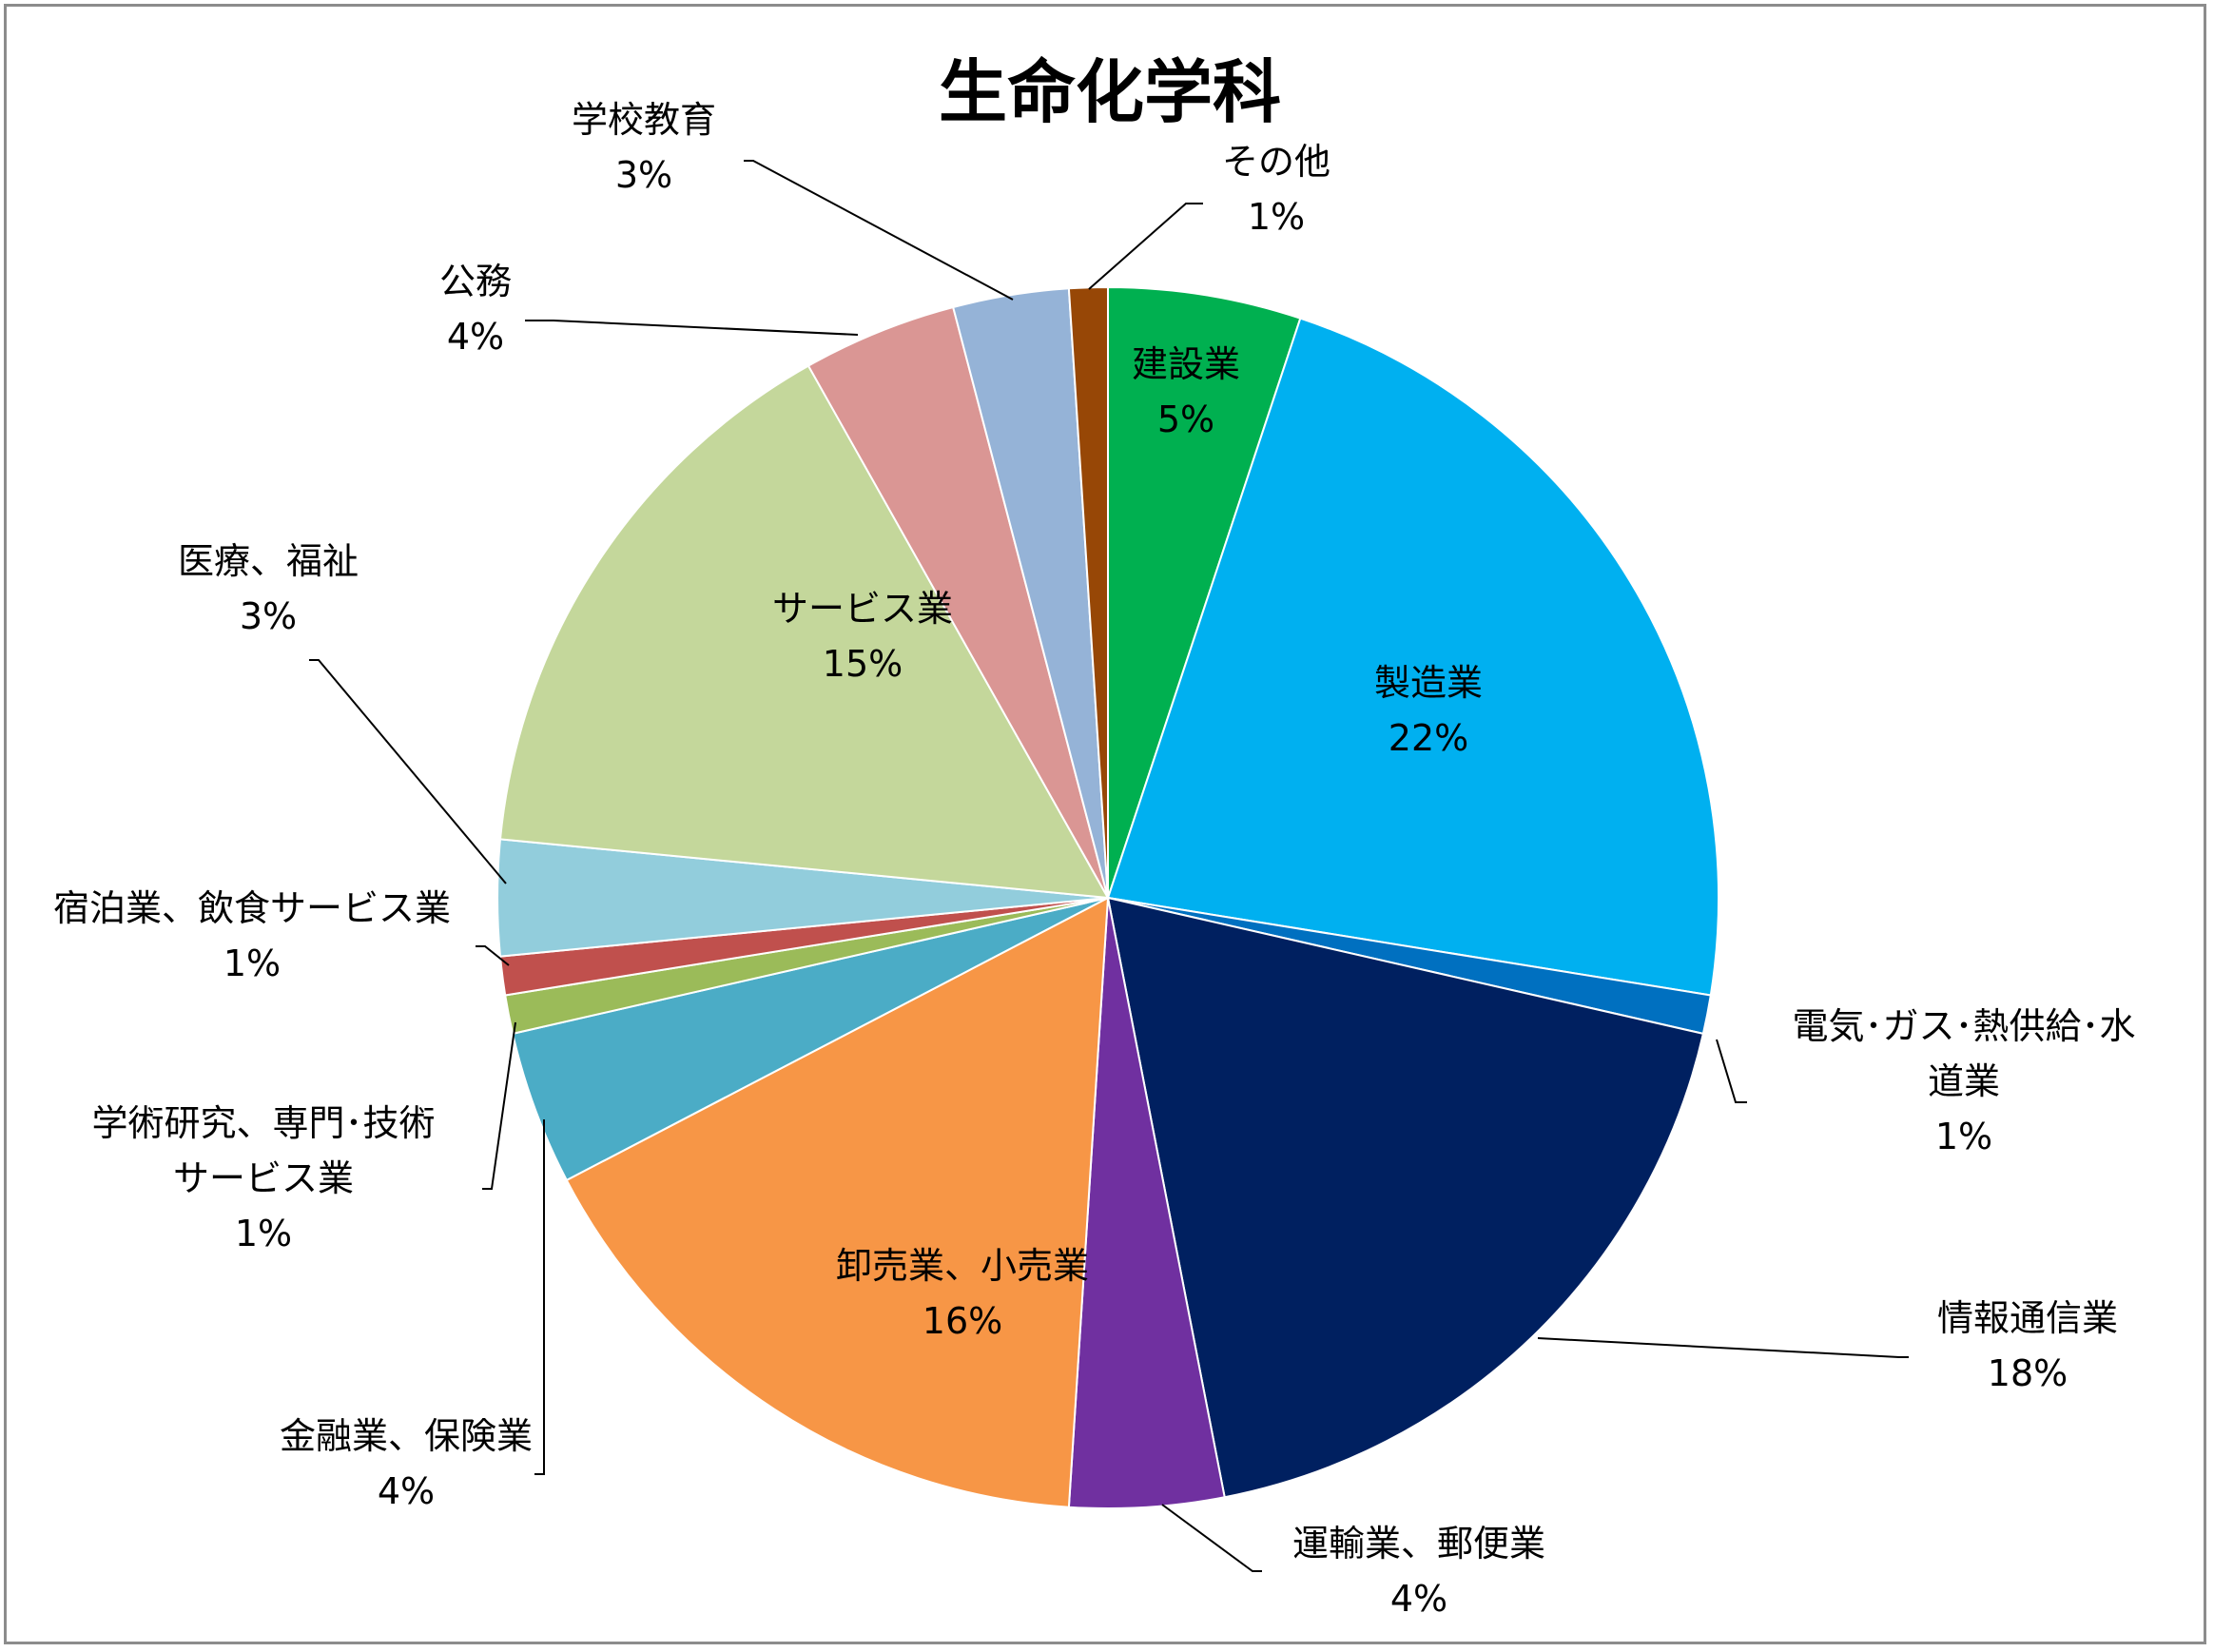  I want to click on chart-title: 生命化学科, so click(1110, 92).